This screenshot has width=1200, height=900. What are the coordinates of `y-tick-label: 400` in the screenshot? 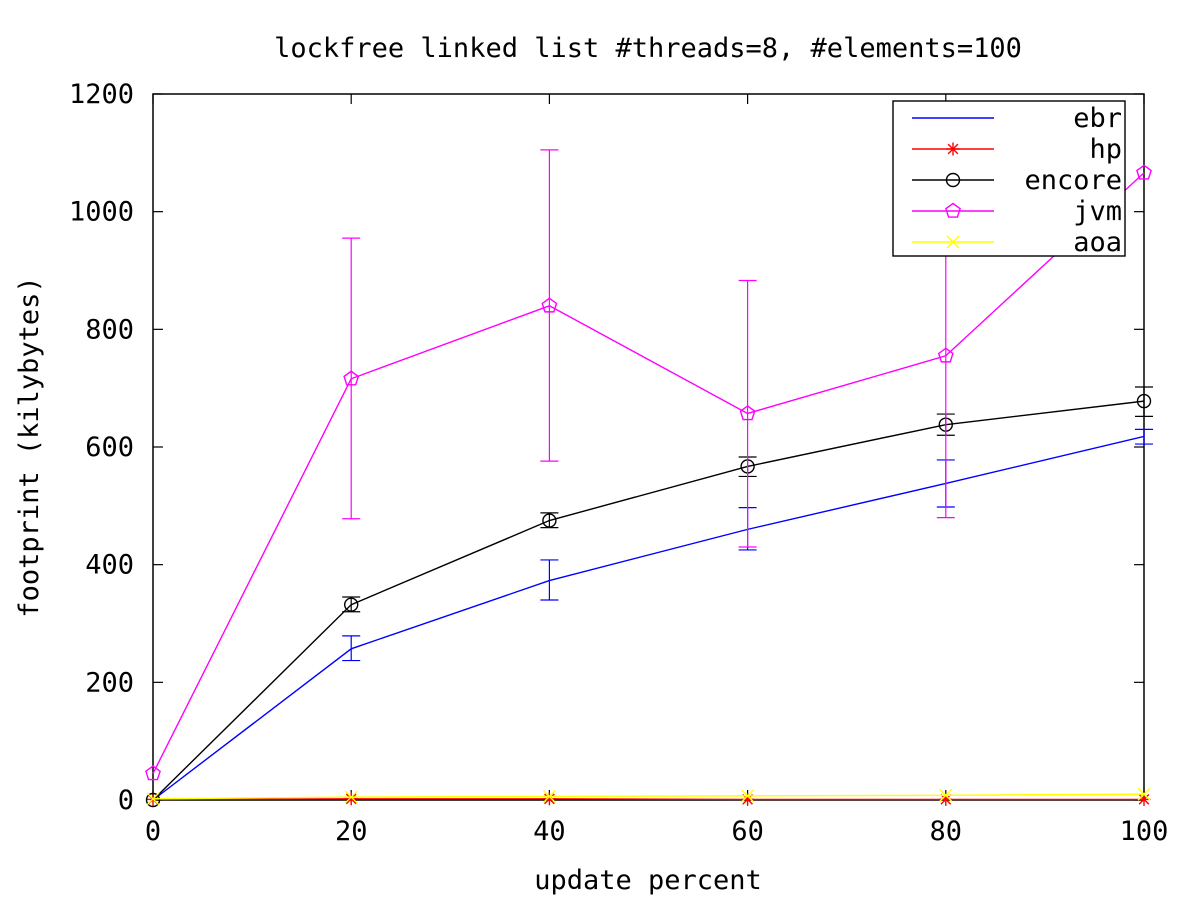 It's located at (109, 565).